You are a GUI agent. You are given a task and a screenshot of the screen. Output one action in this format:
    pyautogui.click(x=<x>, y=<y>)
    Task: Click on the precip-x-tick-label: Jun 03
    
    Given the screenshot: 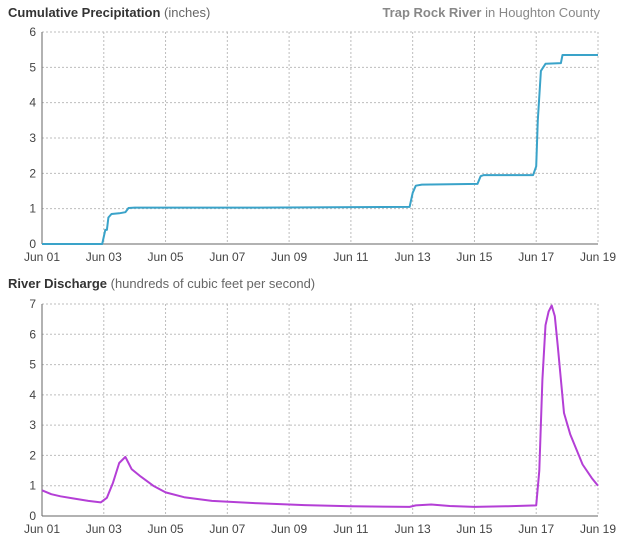 What is the action you would take?
    pyautogui.click(x=104, y=257)
    